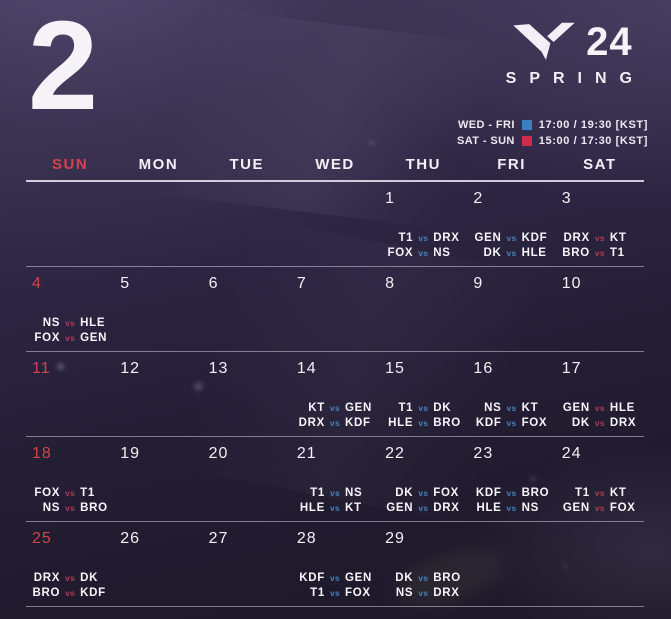 The height and width of the screenshot is (619, 671). I want to click on calendar-cell: 22 DK vs FOX GEN vs DRX, so click(423, 479).